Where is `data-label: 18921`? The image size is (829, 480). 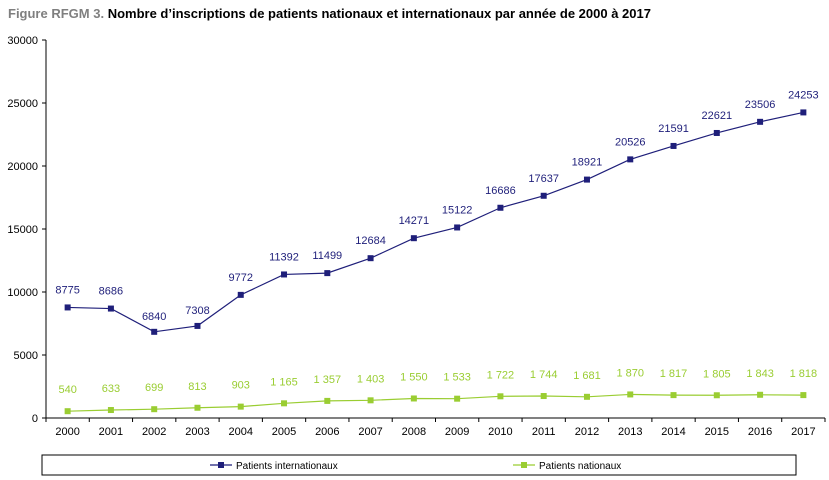 data-label: 18921 is located at coordinates (587, 163).